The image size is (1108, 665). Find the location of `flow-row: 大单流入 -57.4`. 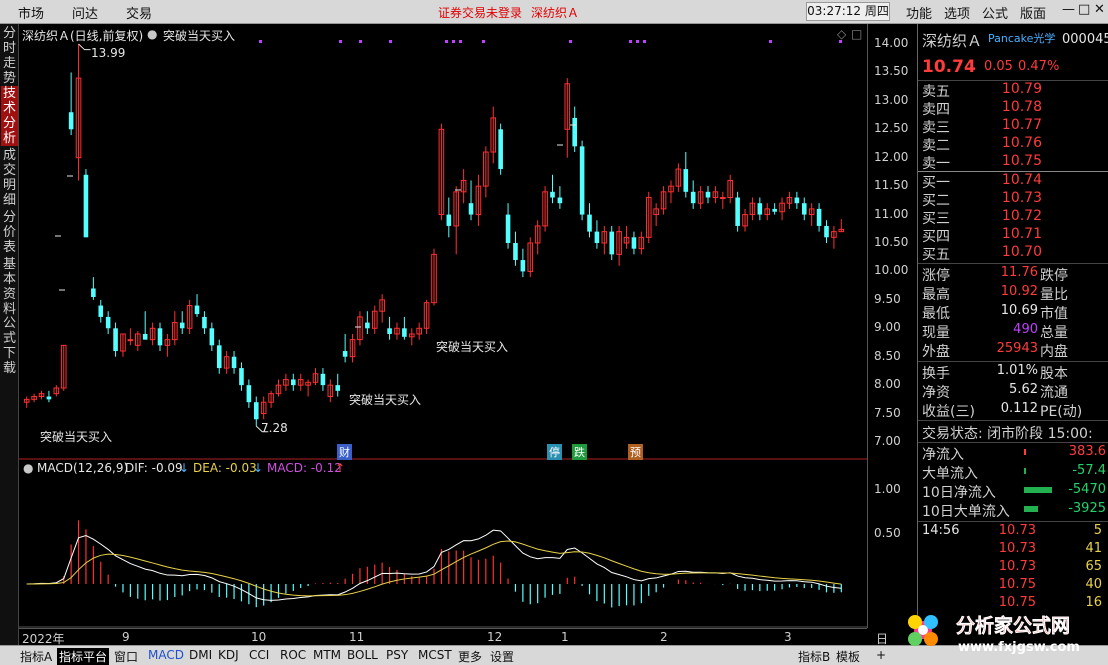

flow-row: 大单流入 -57.4 is located at coordinates (1015, 472).